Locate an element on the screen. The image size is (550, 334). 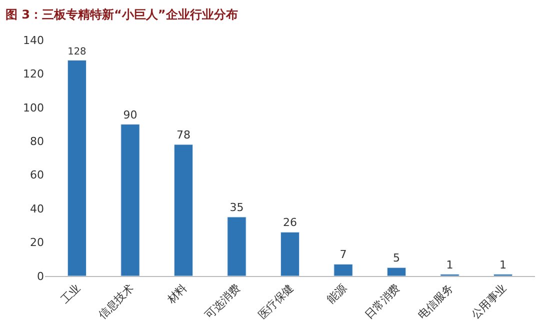
x-tick-label: 材料 is located at coordinates (177, 294).